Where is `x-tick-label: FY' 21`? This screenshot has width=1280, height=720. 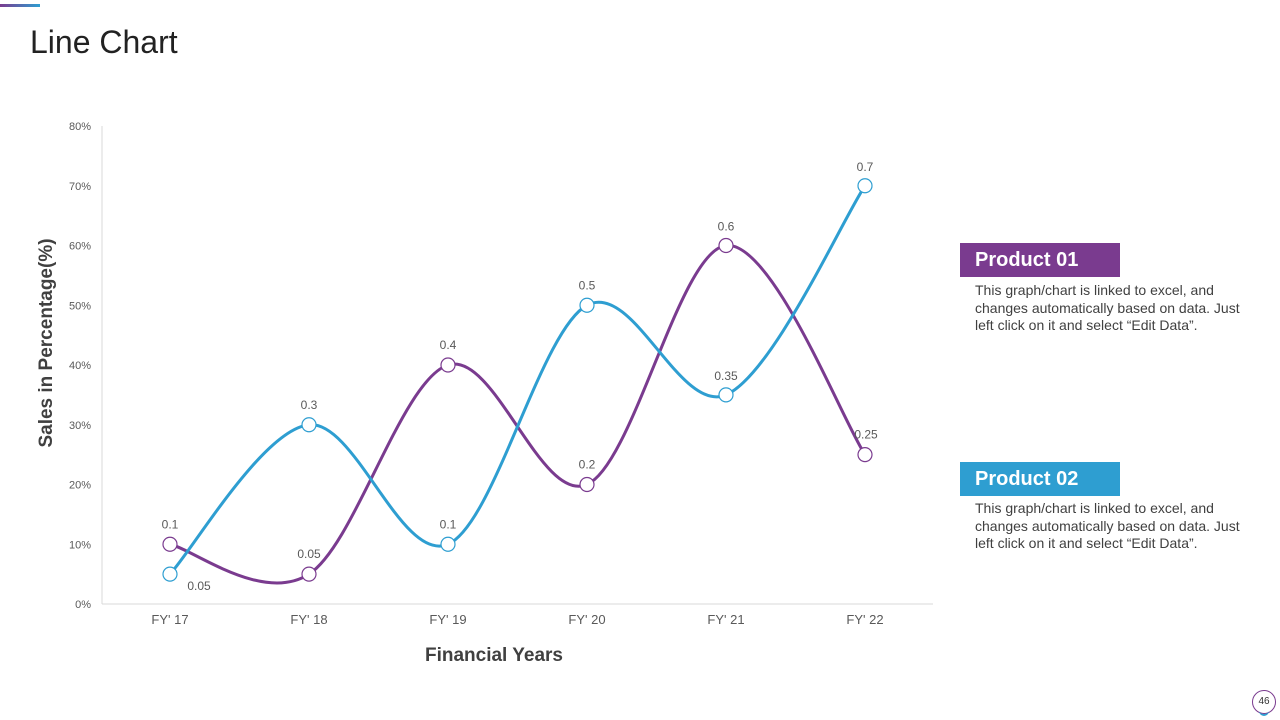 x-tick-label: FY' 21 is located at coordinates (725, 619).